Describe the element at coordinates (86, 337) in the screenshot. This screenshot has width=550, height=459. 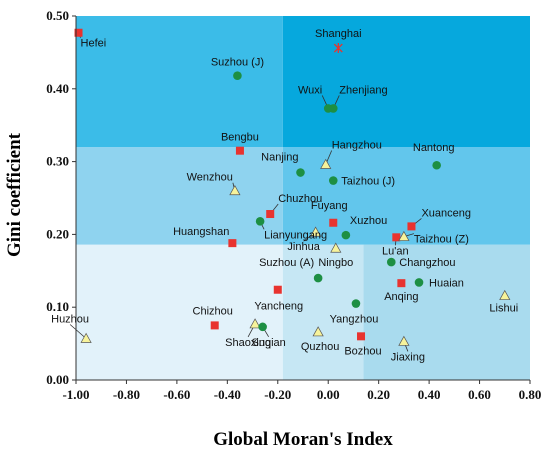
I see `point-huzhou` at that location.